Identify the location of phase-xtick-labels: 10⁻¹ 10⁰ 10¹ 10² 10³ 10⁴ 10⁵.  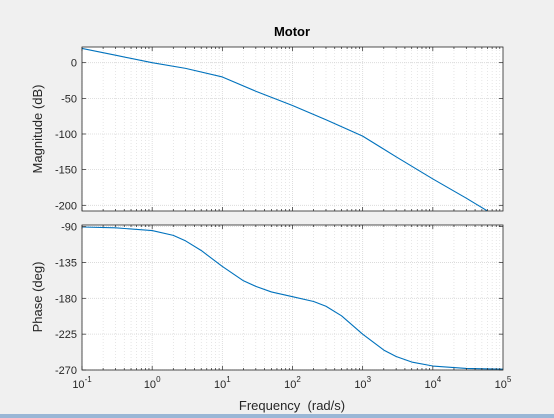
(292, 383).